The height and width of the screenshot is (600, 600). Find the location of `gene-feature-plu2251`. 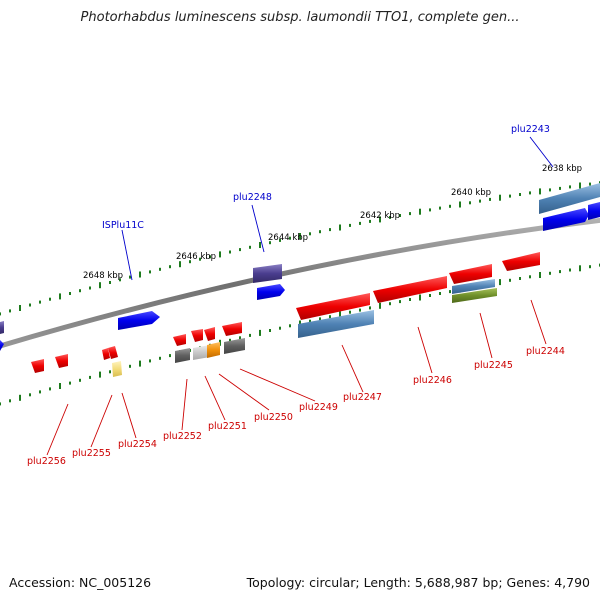

gene-feature-plu2251 is located at coordinates (209, 334).